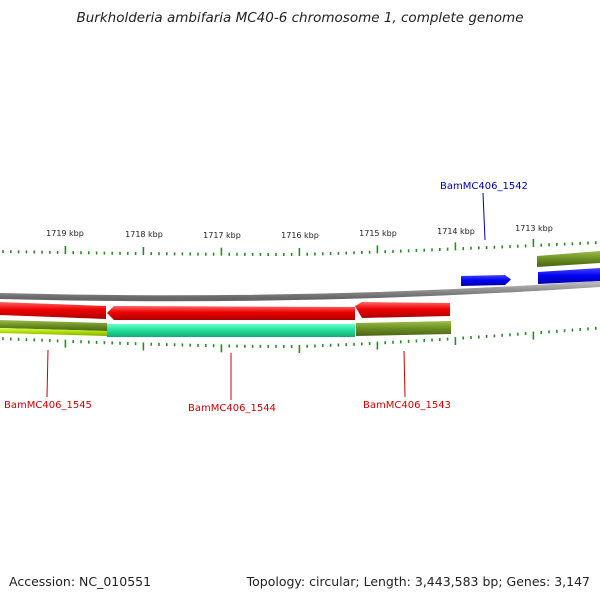  I want to click on scale-label: 1719 kbp, so click(65, 233).